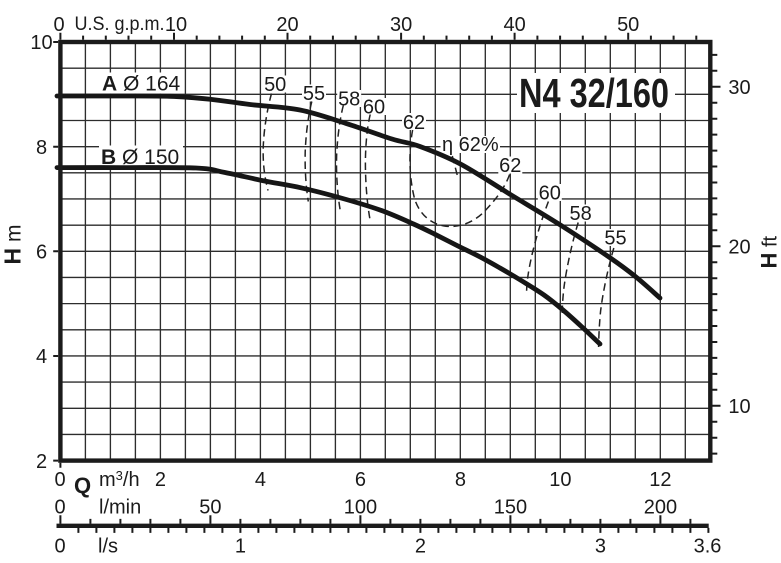 The image size is (781, 563). I want to click on svg-text: 3.6, so click(708, 547).